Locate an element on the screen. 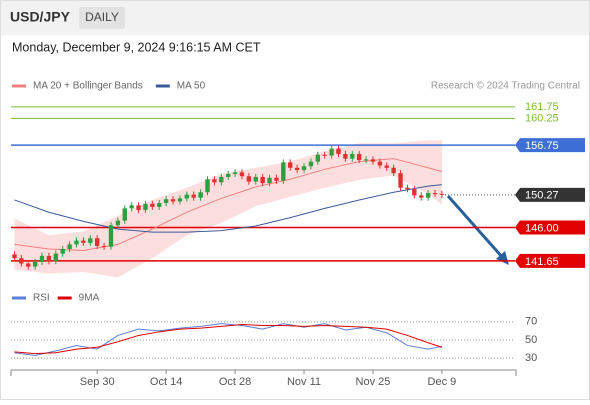  x-tick-label: Oct 14 is located at coordinates (166, 382).